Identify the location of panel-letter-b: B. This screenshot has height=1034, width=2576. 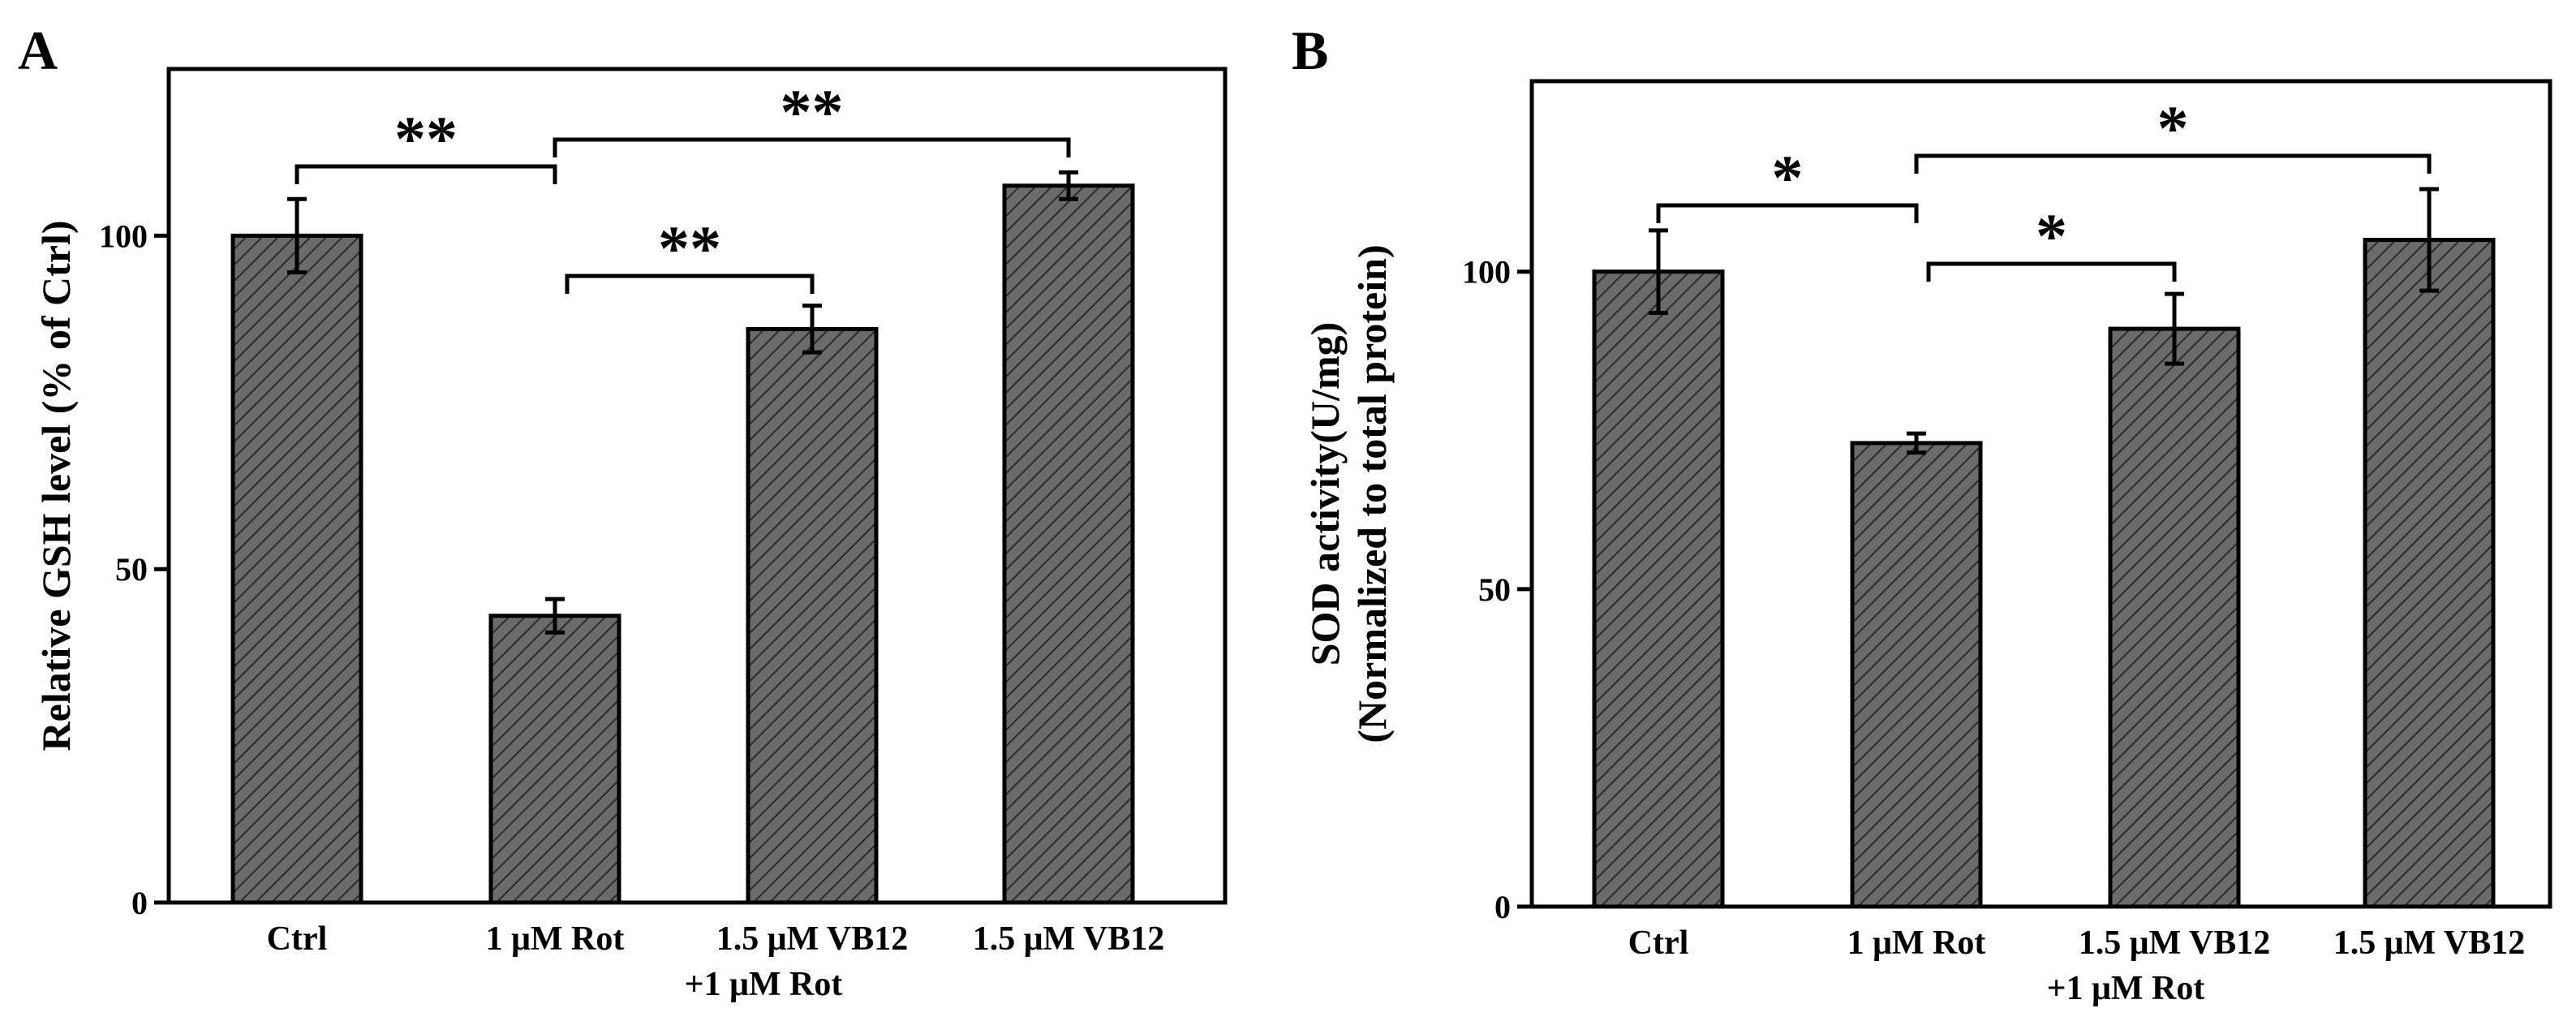
(1310, 50).